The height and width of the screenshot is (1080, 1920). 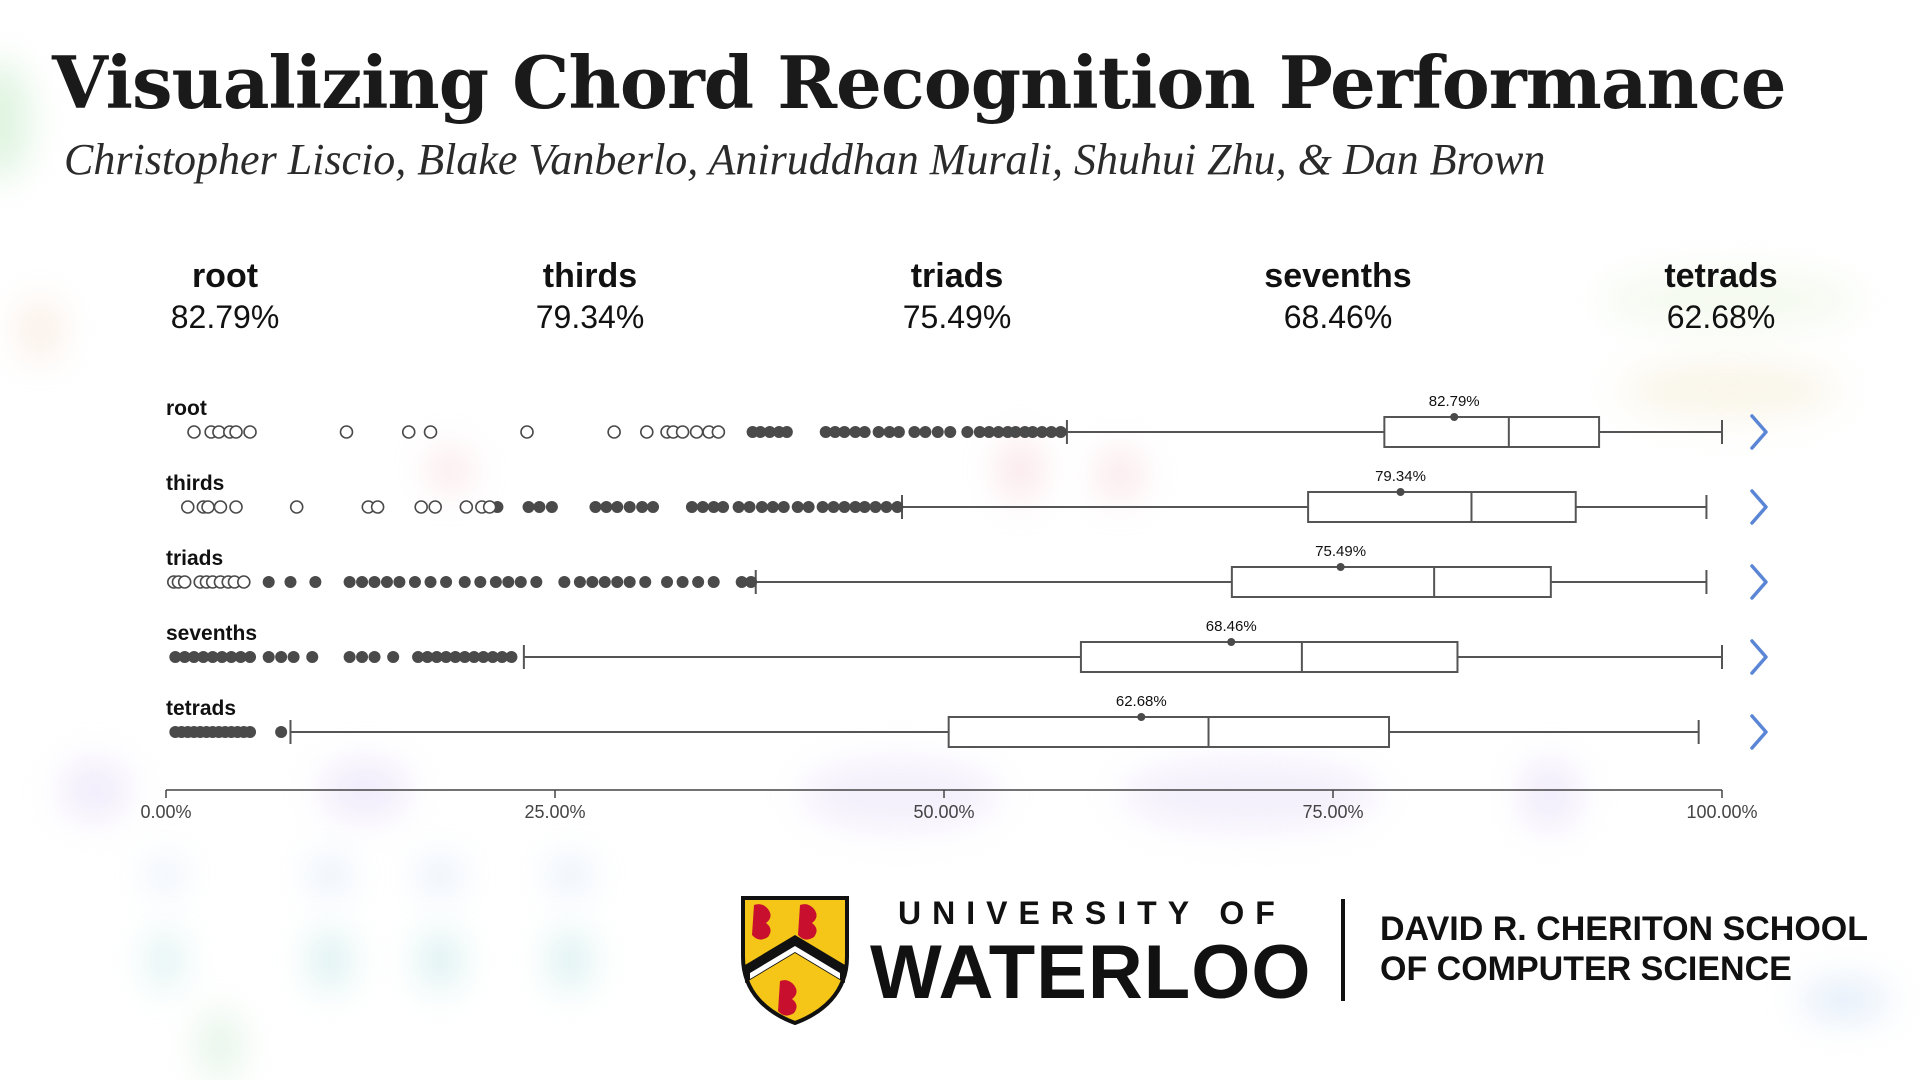 I want to click on school-name-line2: OF COMPUTER SCIENCE, so click(x=1586, y=969).